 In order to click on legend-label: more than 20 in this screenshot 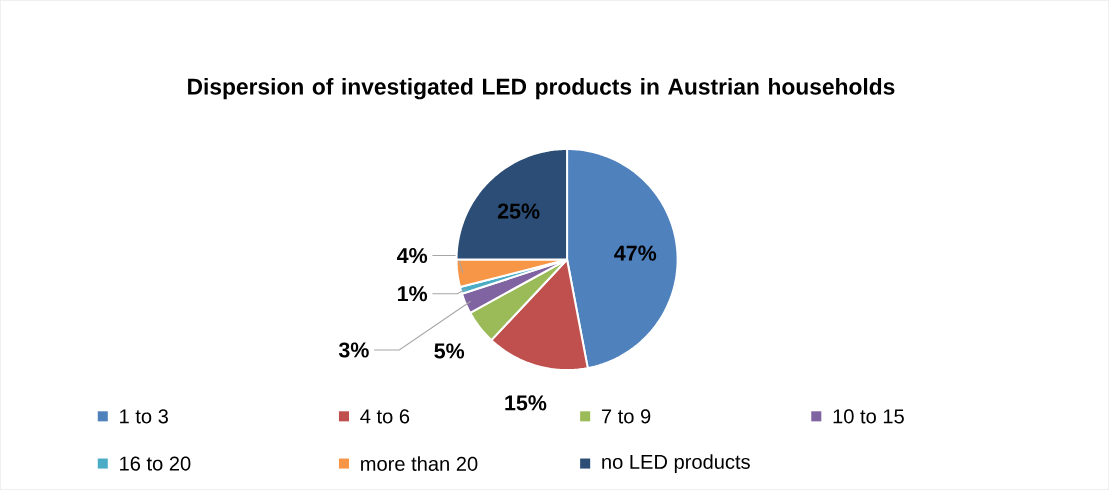, I will do `click(419, 463)`.